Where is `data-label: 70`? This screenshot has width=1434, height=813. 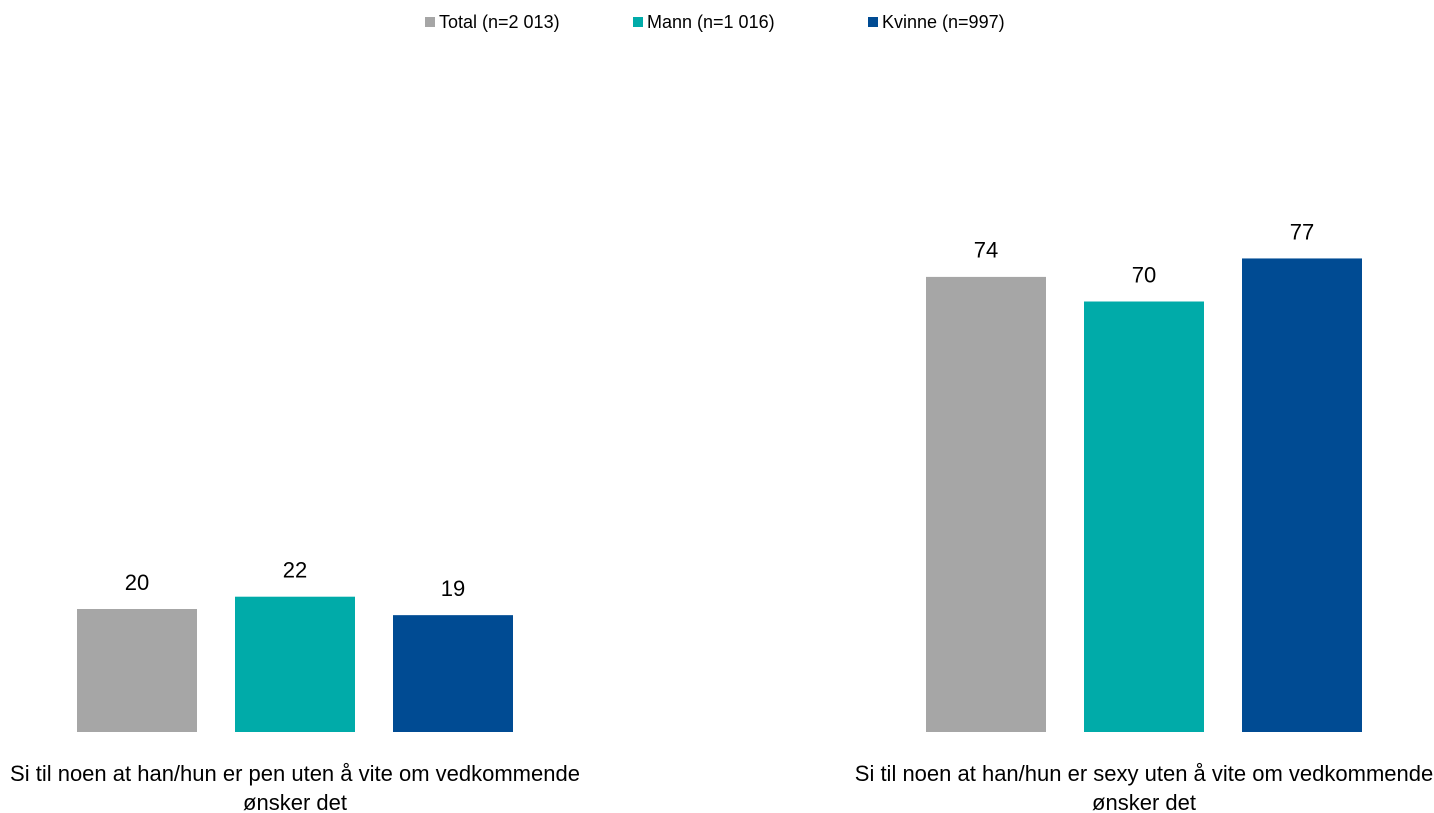
data-label: 70 is located at coordinates (1144, 274).